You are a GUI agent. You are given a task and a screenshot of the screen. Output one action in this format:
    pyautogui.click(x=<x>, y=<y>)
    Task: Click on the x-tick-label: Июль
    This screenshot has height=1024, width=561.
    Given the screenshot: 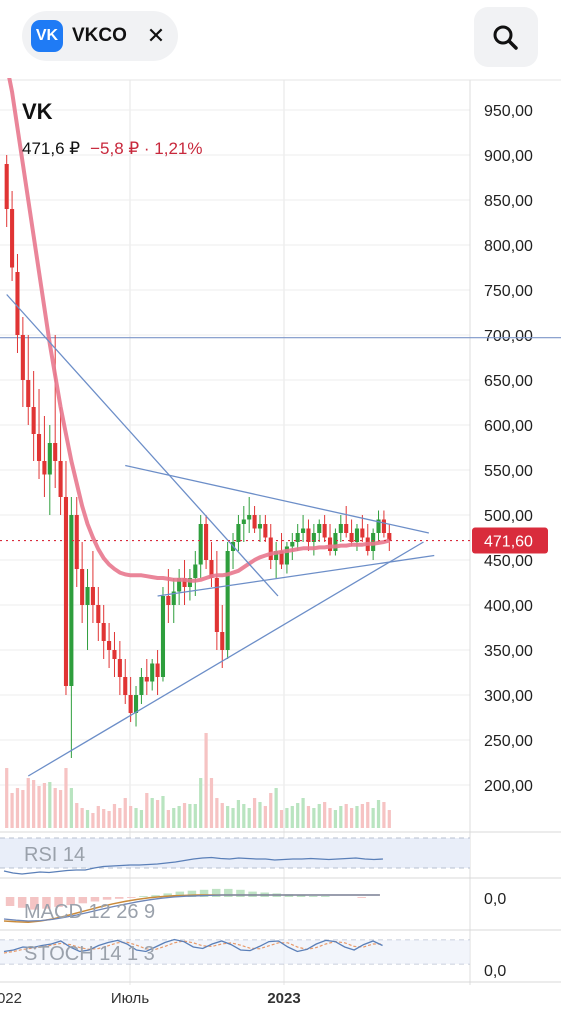 What is the action you would take?
    pyautogui.click(x=130, y=998)
    